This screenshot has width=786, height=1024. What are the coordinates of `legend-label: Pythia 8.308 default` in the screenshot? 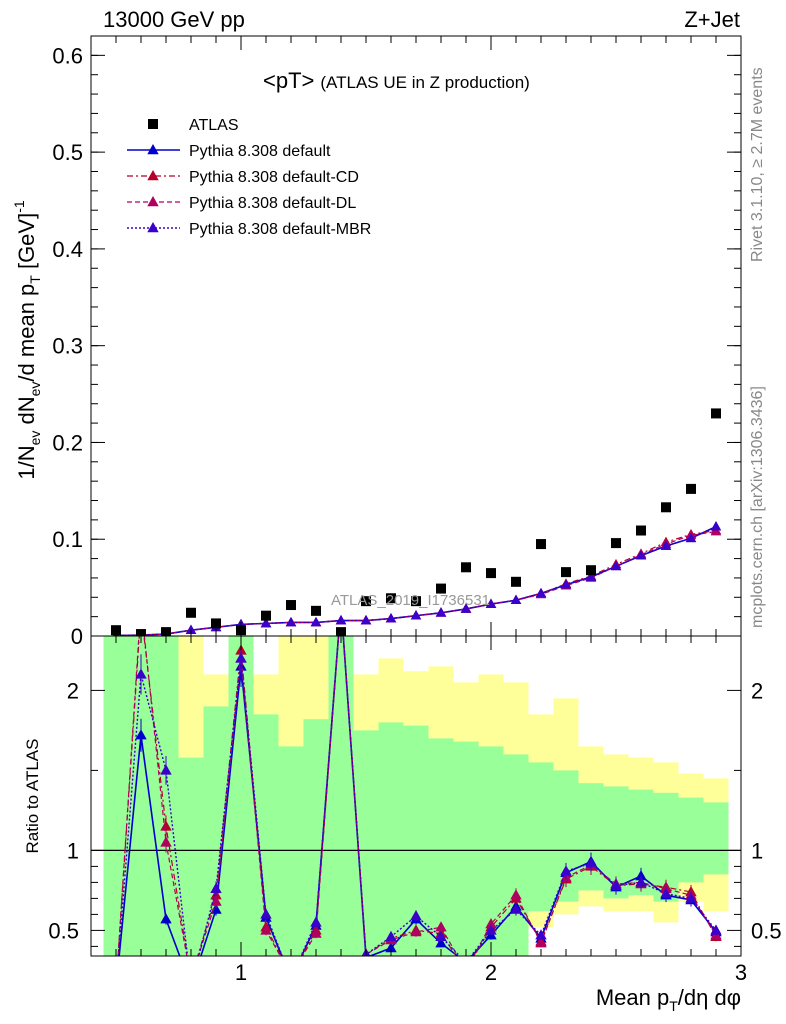 It's located at (260, 151).